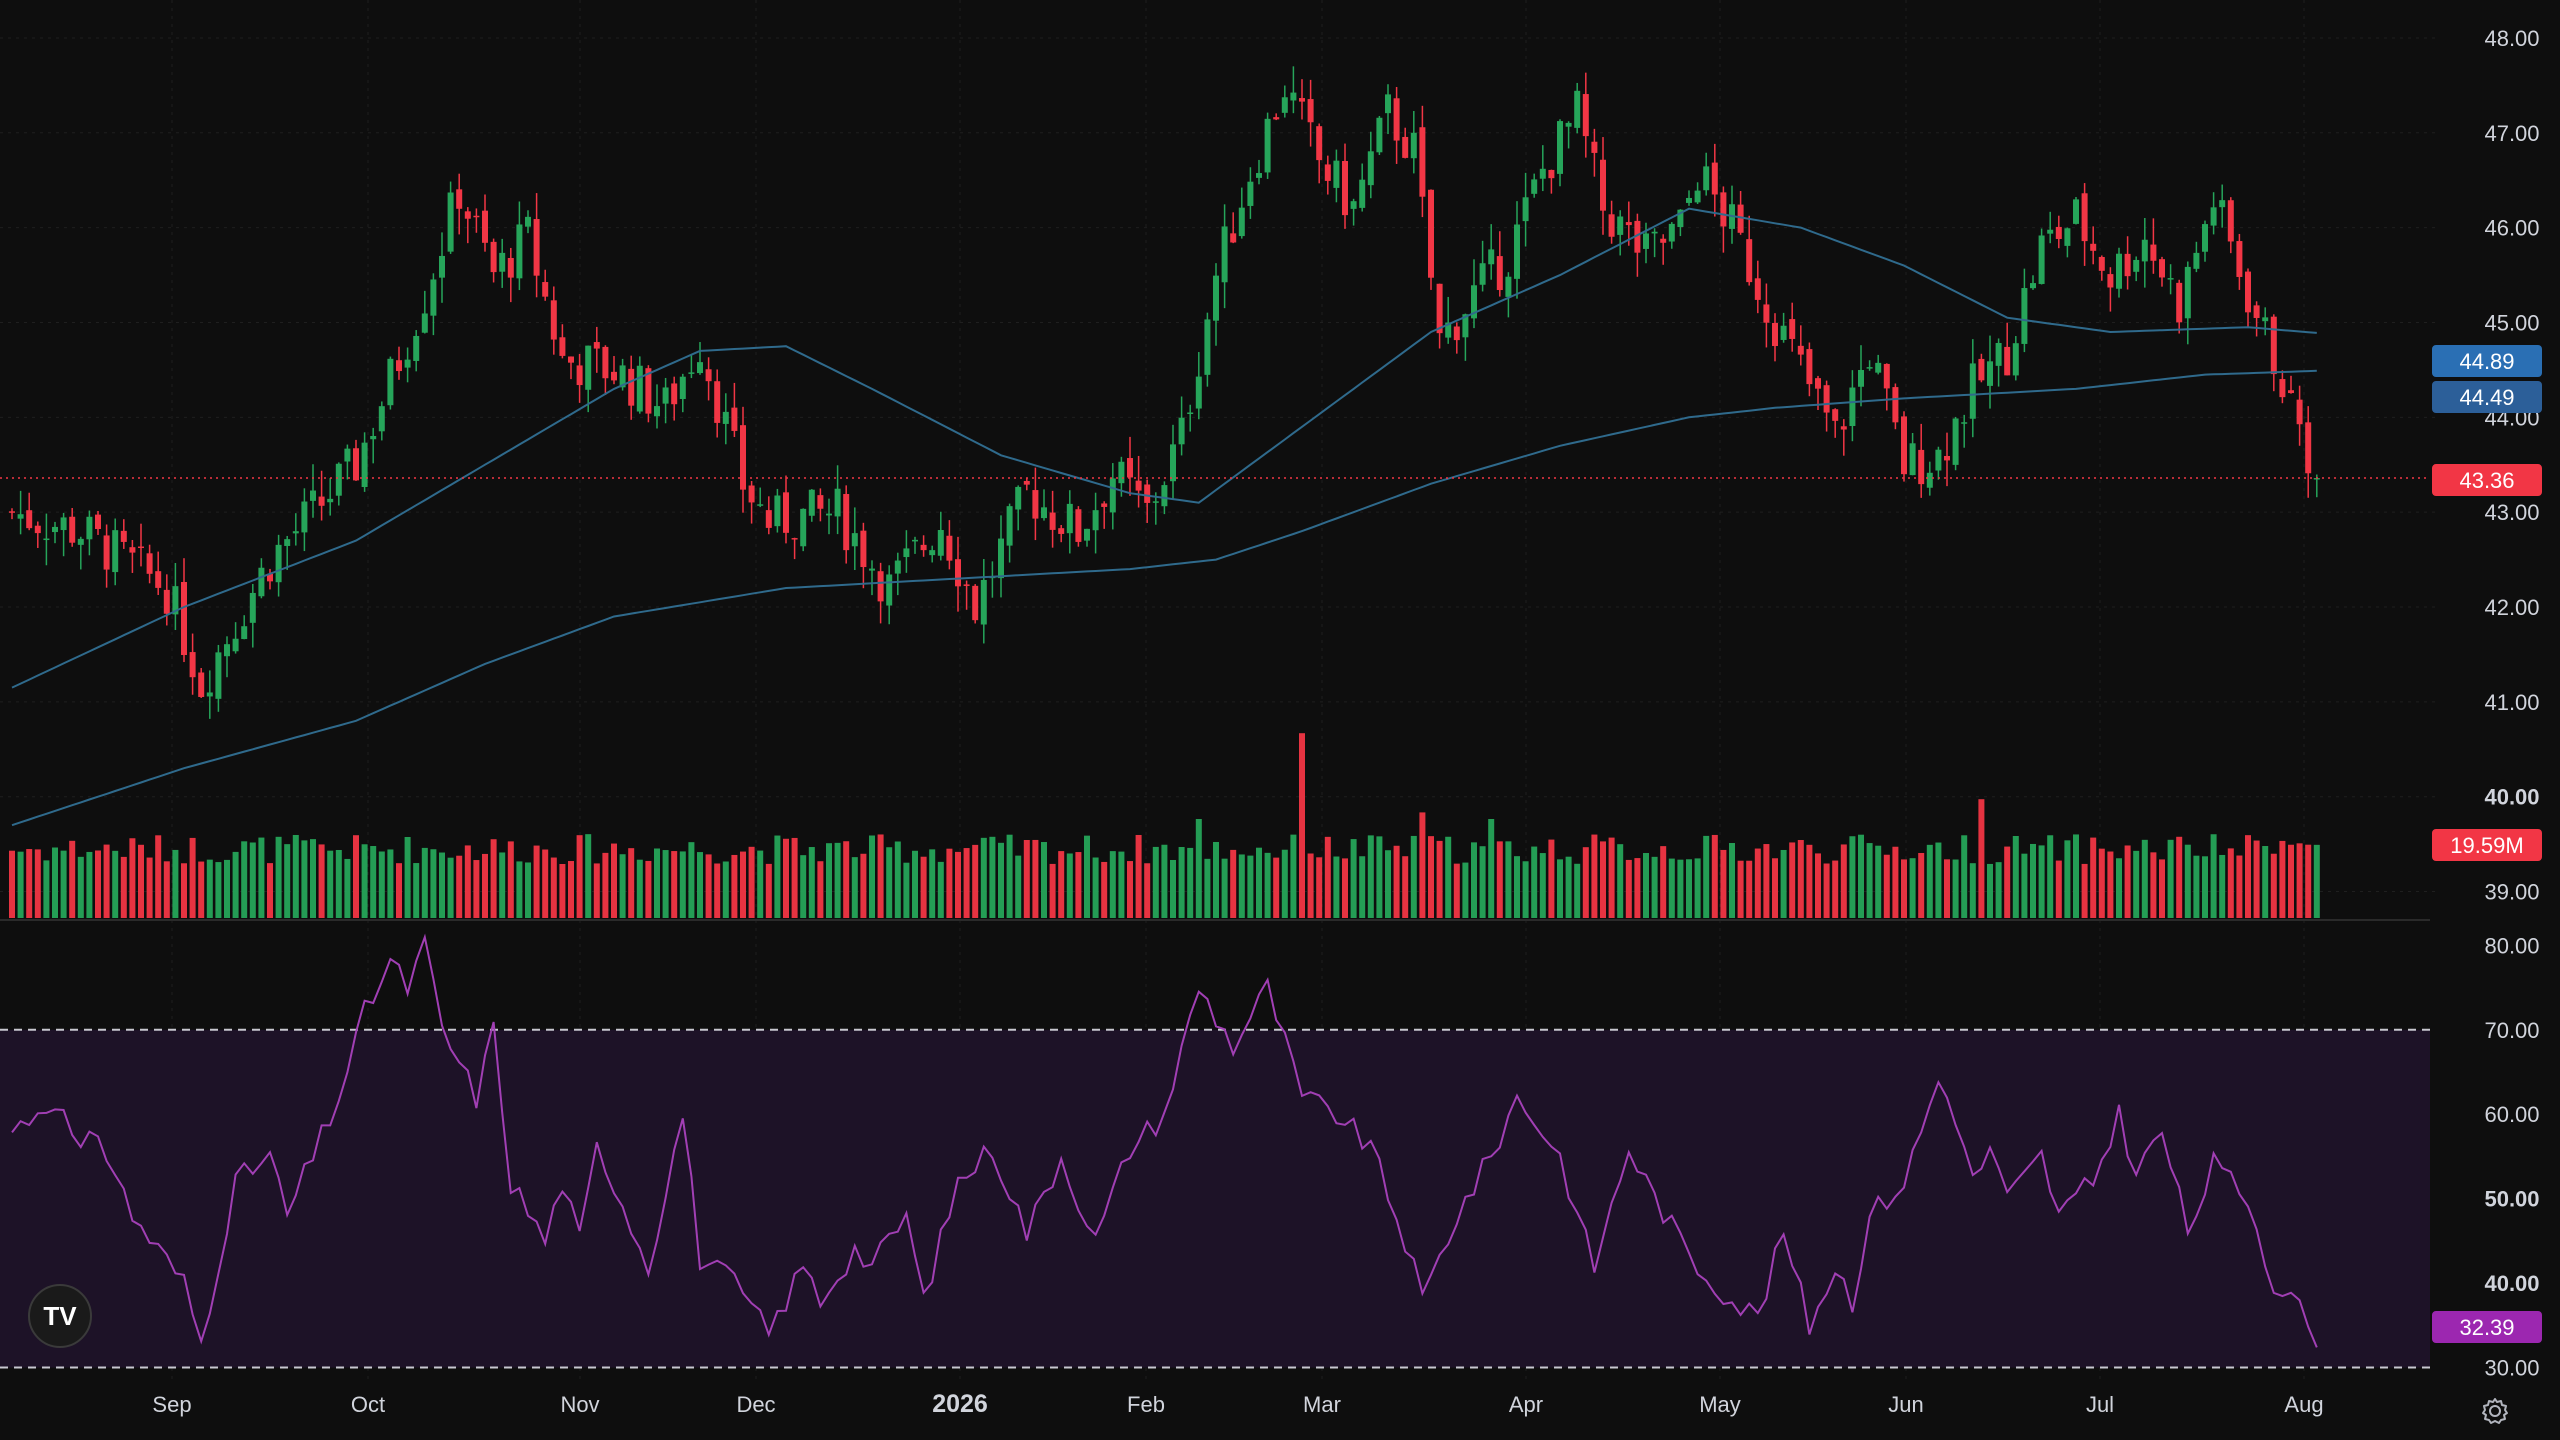 This screenshot has height=1440, width=2560. Describe the element at coordinates (60, 1316) in the screenshot. I see `tradingview-logo: TV` at that location.